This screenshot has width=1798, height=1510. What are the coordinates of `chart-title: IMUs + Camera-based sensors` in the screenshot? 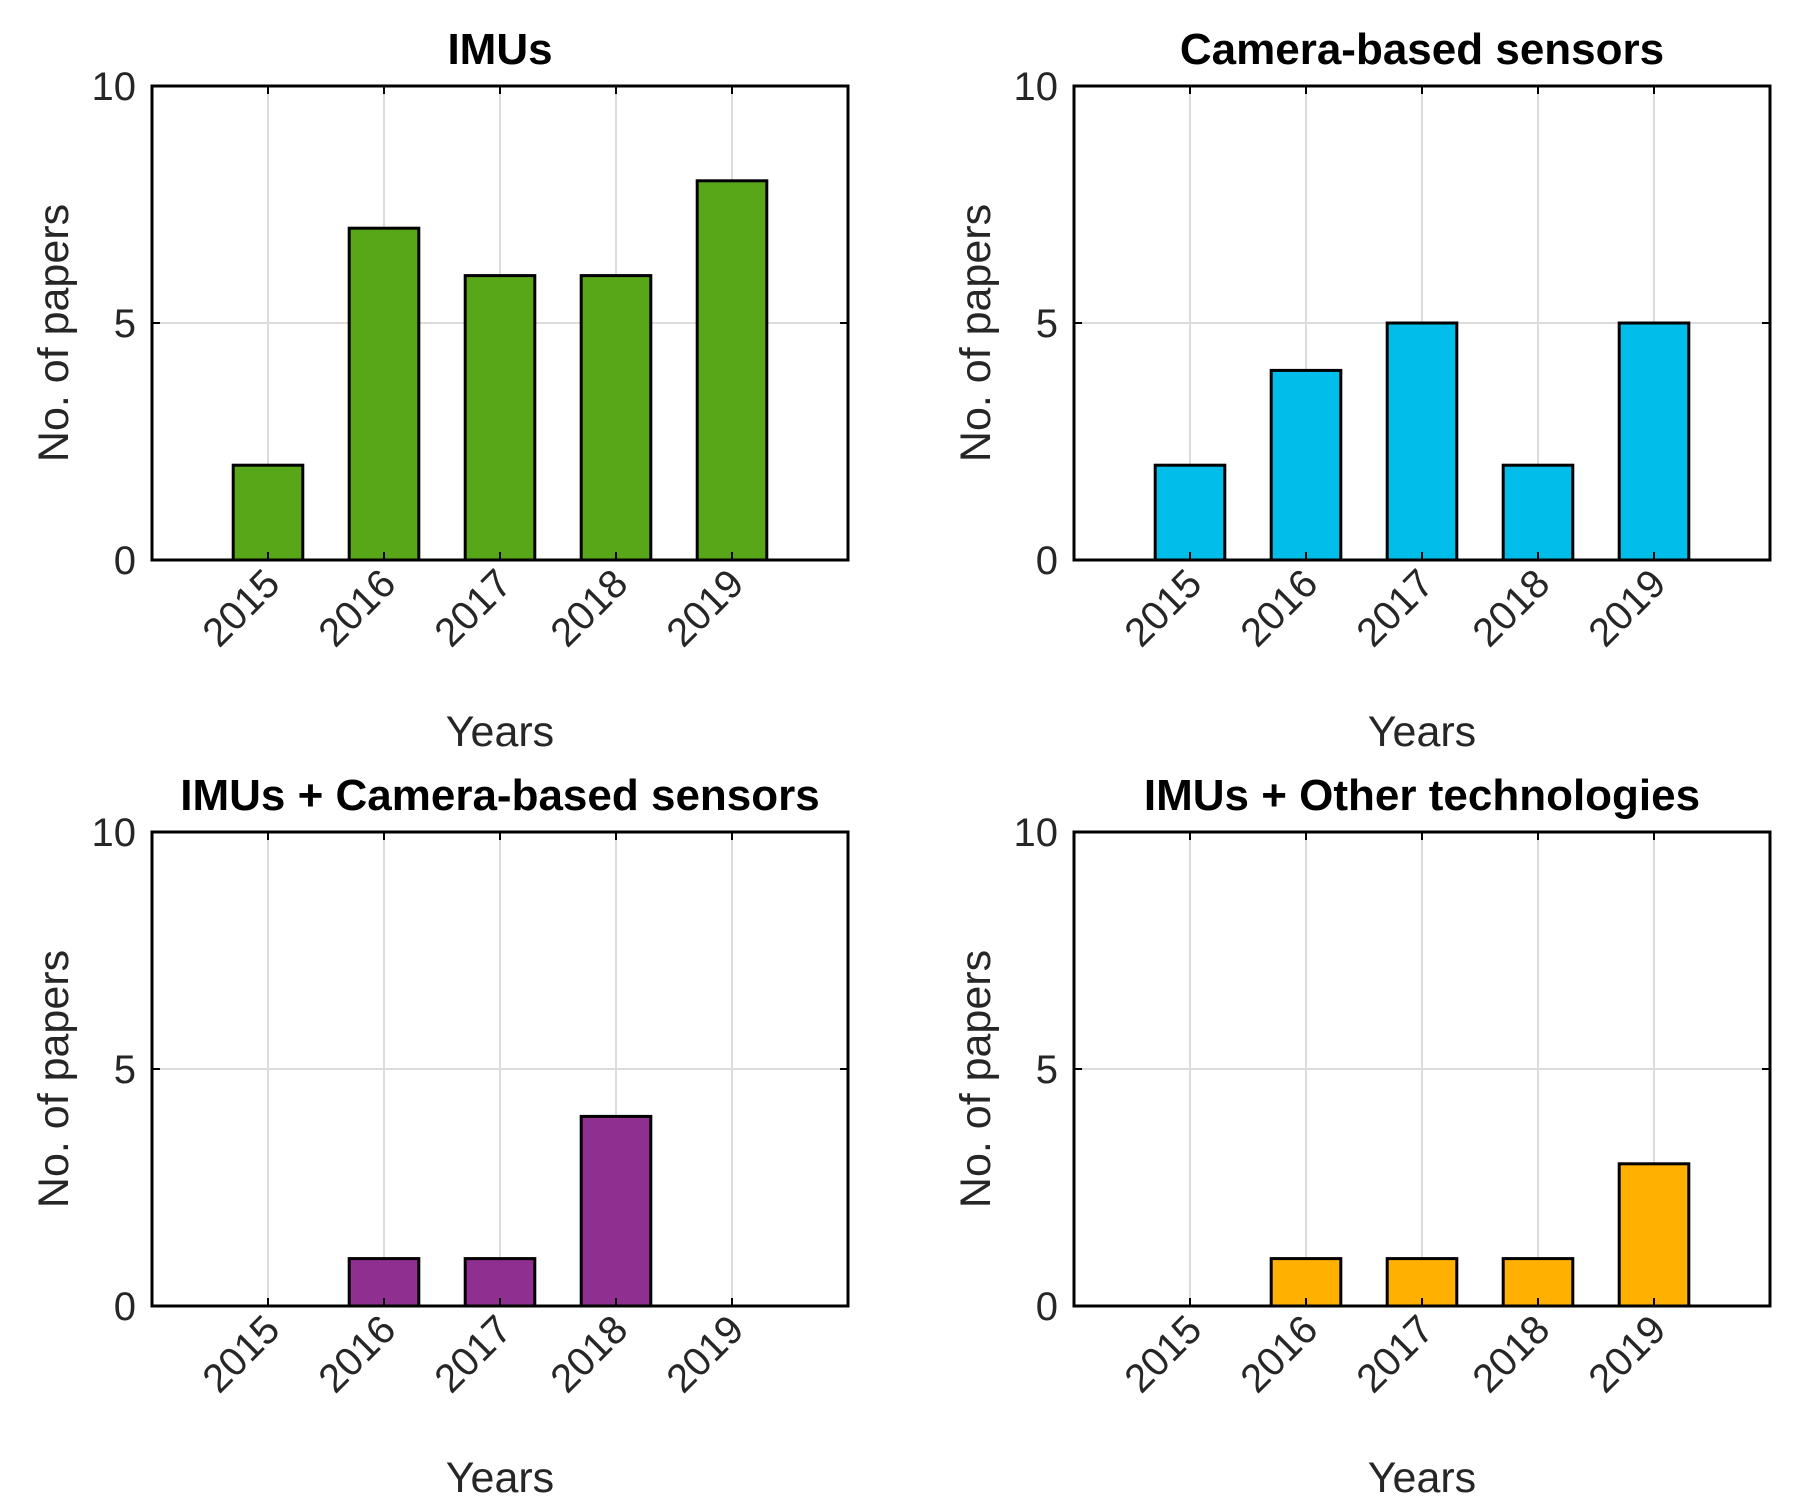 It's located at (500, 795).